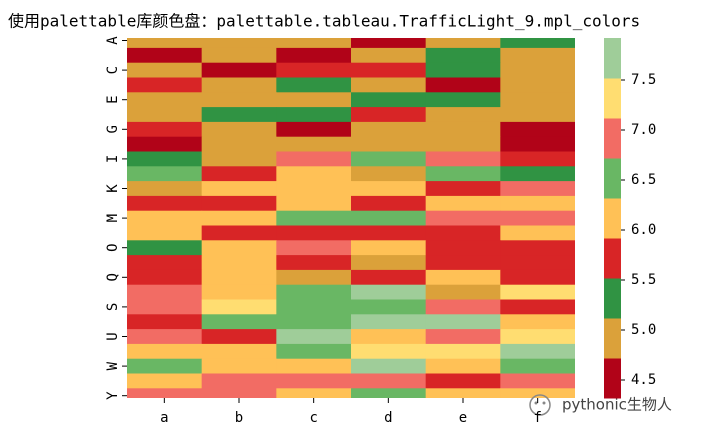  Describe the element at coordinates (643, 180) in the screenshot. I see `colorbar-tick-label: 6.5` at that location.